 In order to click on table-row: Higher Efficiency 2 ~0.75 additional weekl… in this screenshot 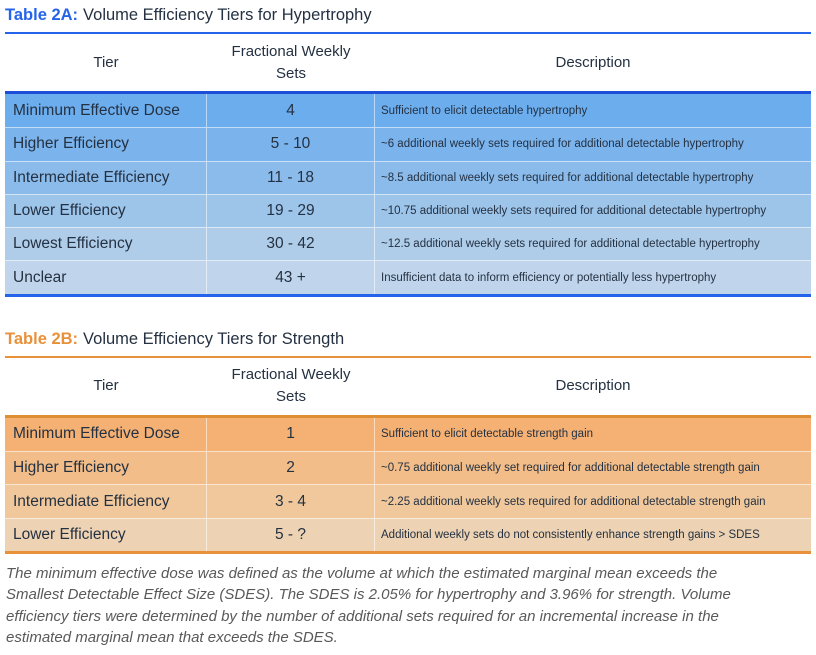, I will do `click(408, 468)`.